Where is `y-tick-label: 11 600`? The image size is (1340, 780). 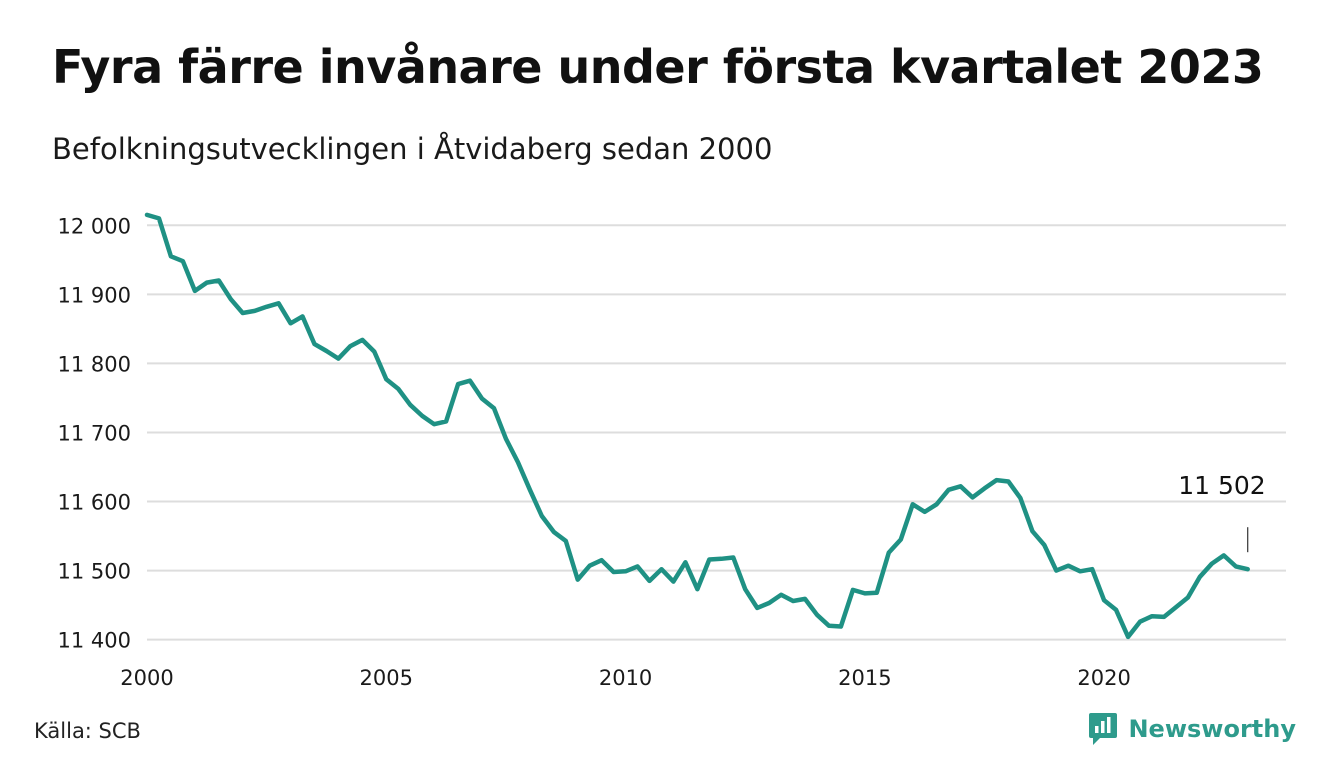
y-tick-label: 11 600 is located at coordinates (94, 503).